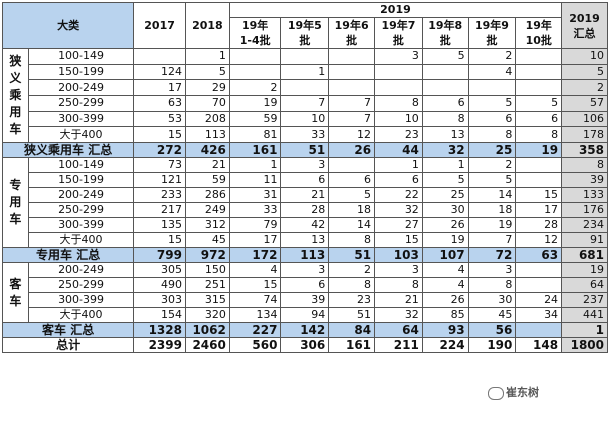 This screenshot has width=608, height=424. What do you see at coordinates (207, 270) in the screenshot?
I see `value-cell: 150` at bounding box center [207, 270].